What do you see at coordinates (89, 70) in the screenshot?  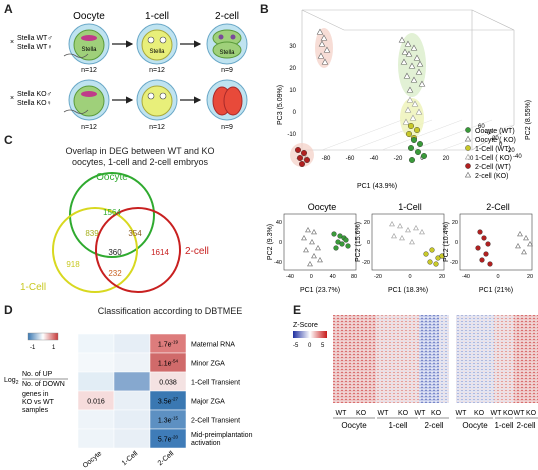 I see `n-wt-oocyte: n=12` at bounding box center [89, 70].